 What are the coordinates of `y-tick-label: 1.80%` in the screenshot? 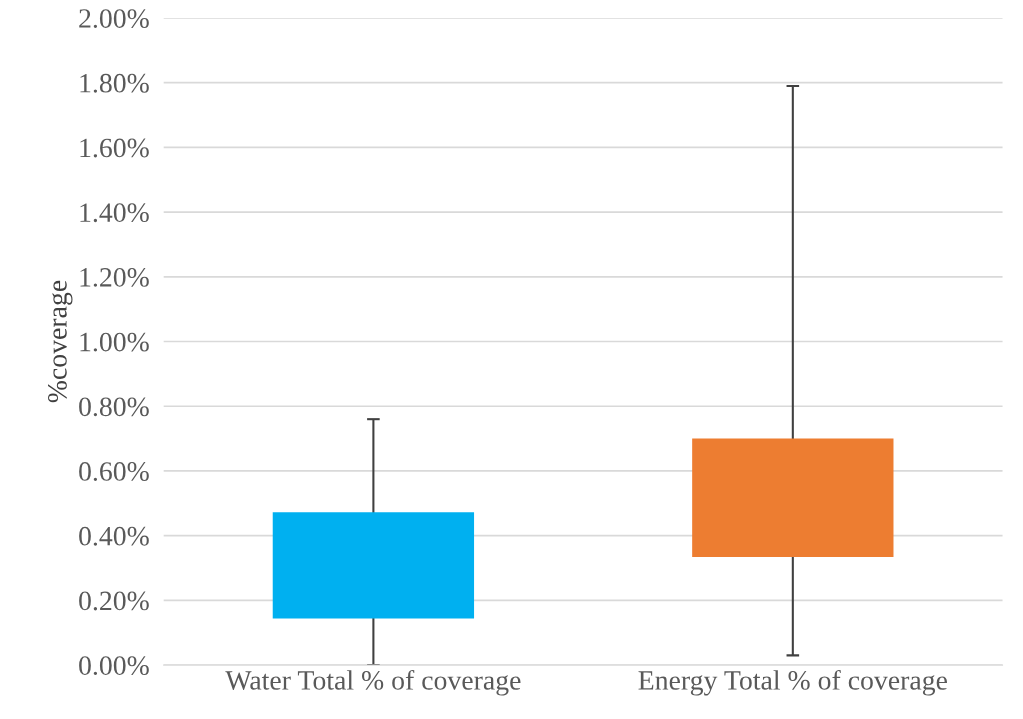 It's located at (114, 83).